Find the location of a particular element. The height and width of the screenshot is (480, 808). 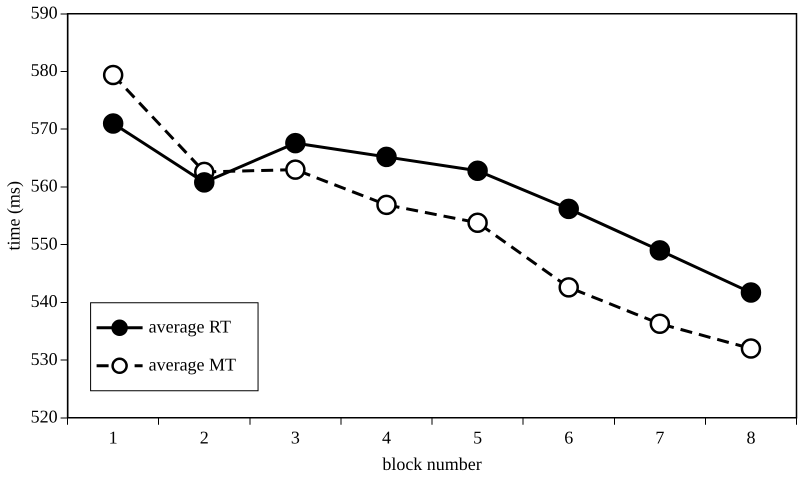

legend-label: average MT is located at coordinates (192, 364).